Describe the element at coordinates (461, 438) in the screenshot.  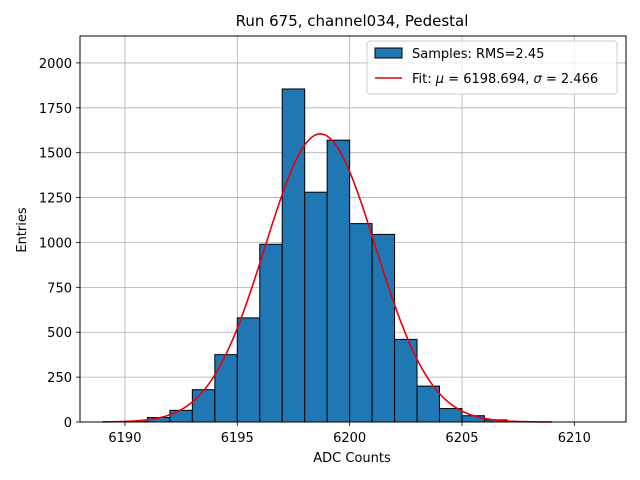
I see `x-tick-label: 6205` at that location.